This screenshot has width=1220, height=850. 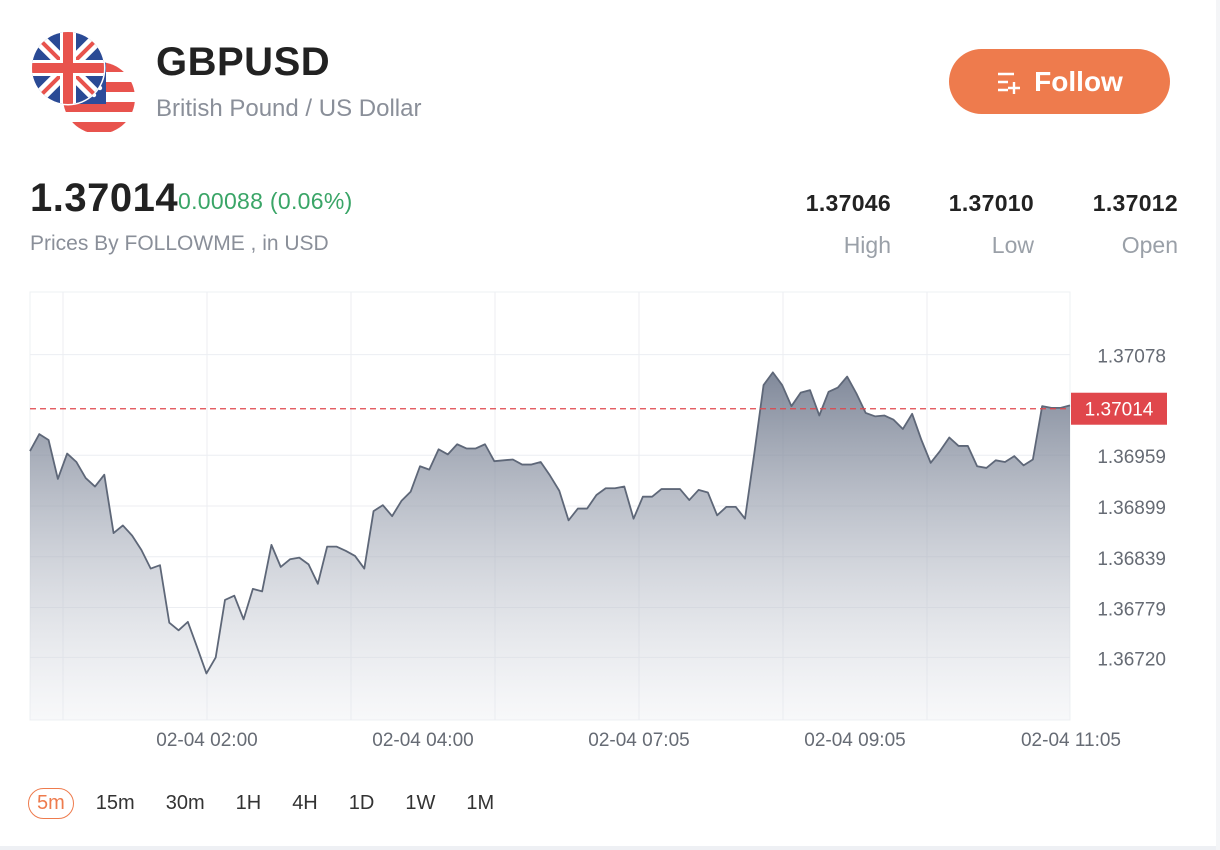 What do you see at coordinates (289, 108) in the screenshot?
I see `symbol-description: British Pound / US Dollar` at bounding box center [289, 108].